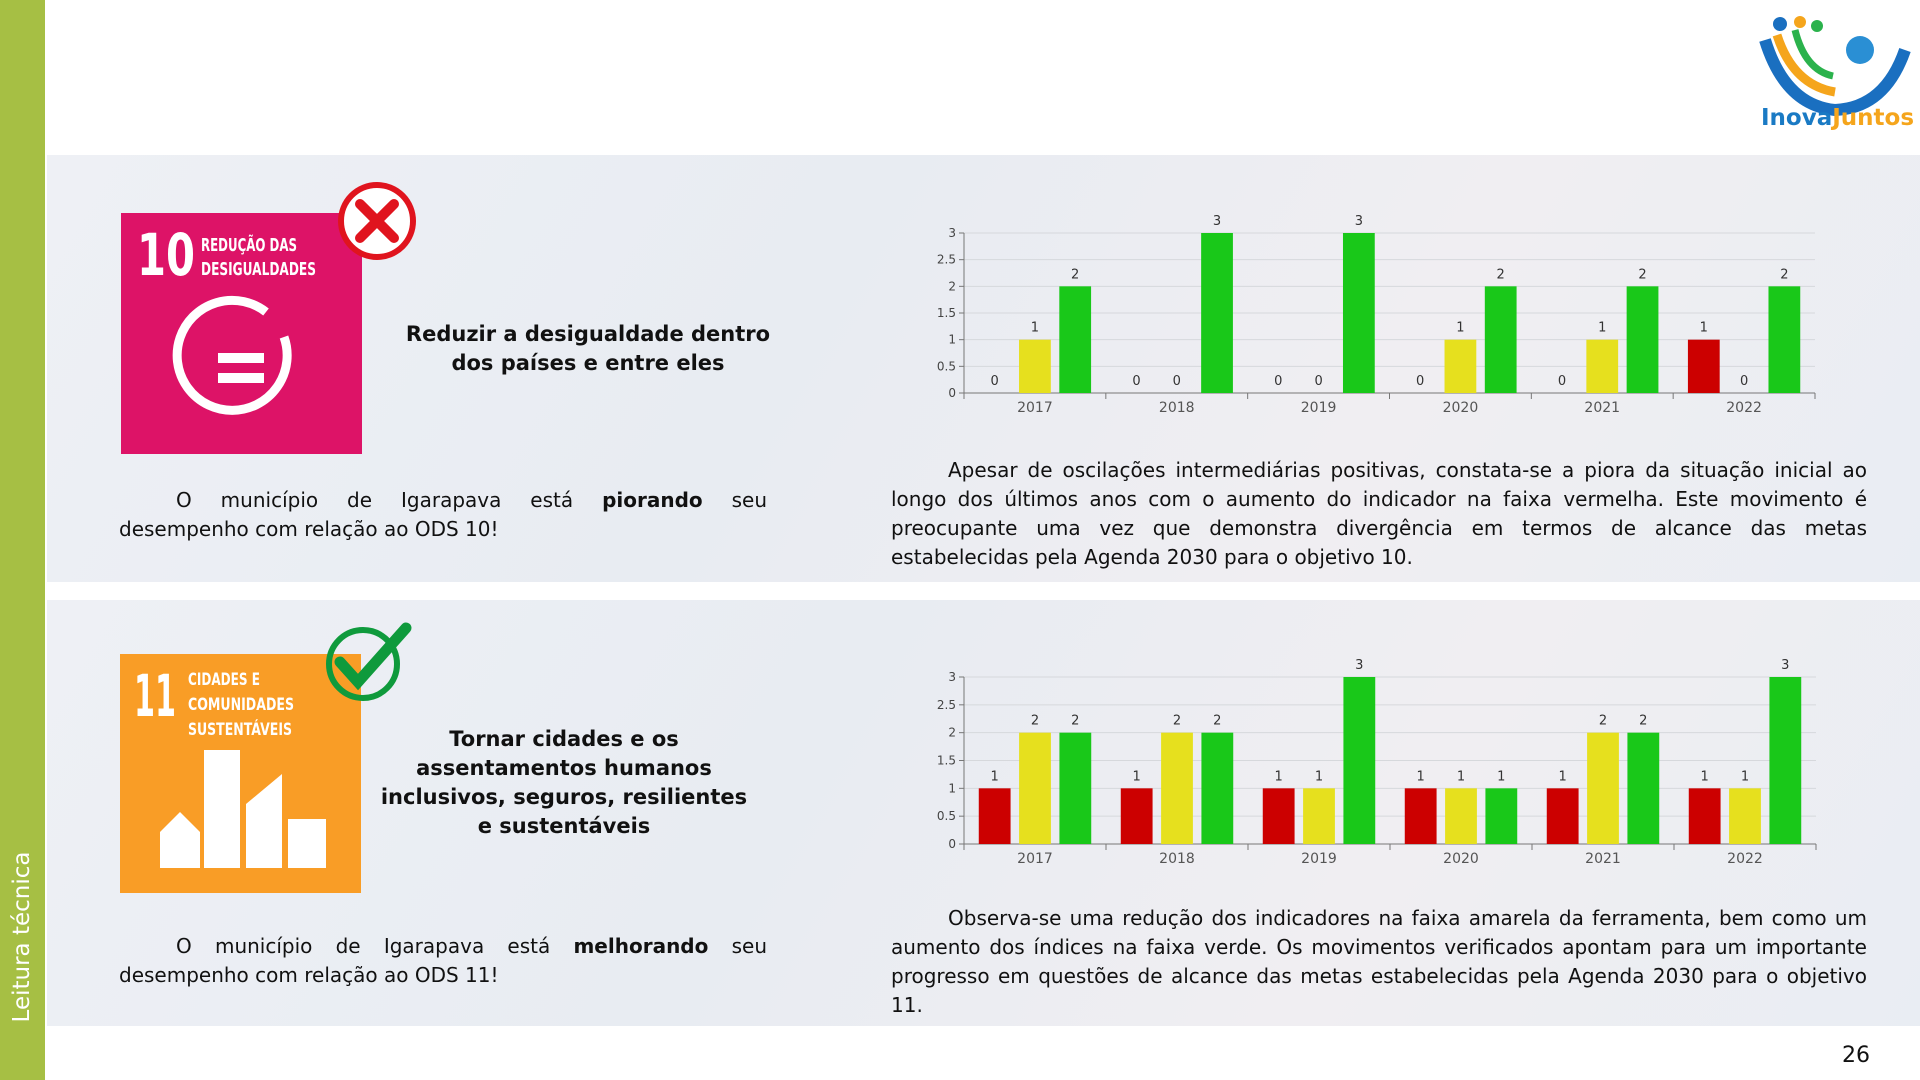 This screenshot has width=1920, height=1080. I want to click on logo-part: Inova, so click(1796, 118).